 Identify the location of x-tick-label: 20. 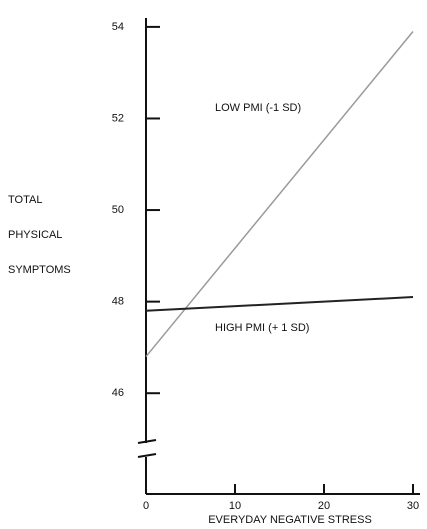
(324, 506).